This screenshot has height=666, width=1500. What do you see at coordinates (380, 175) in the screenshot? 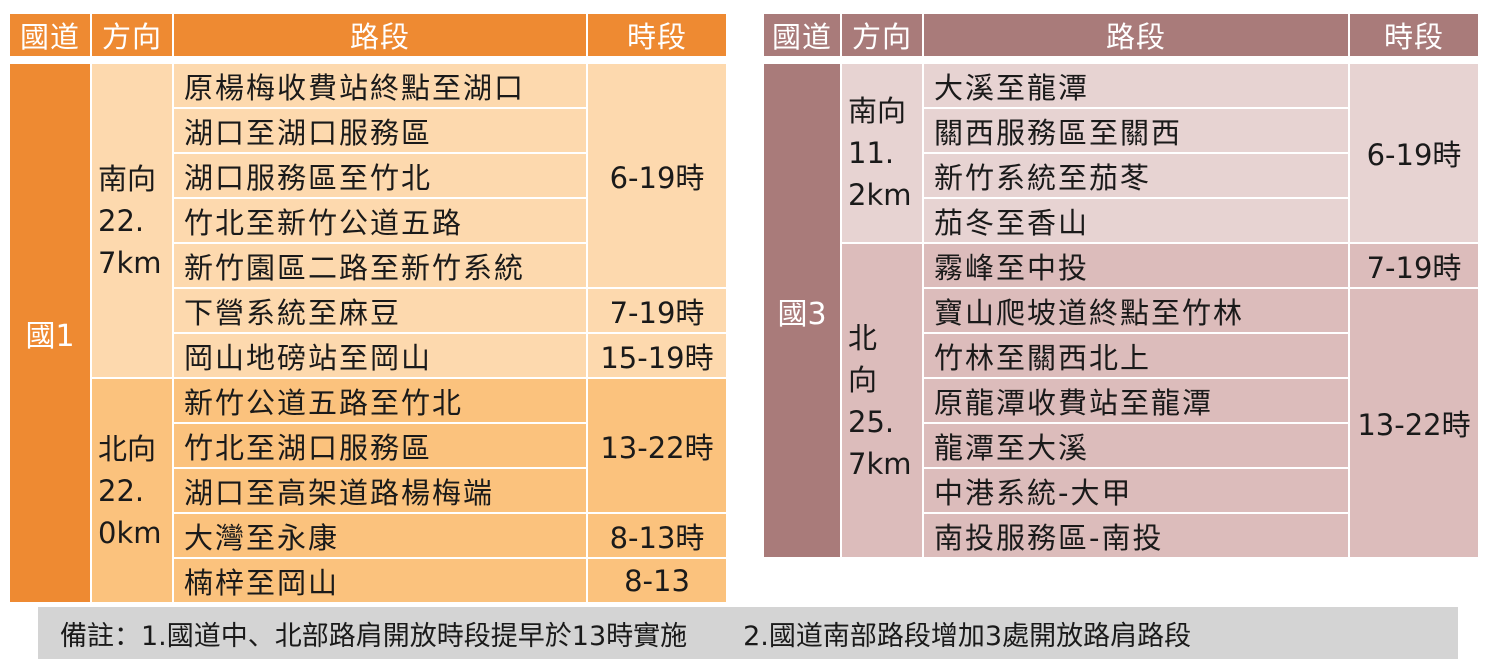
I see `segment-cell: 湖口服務區至竹北` at bounding box center [380, 175].